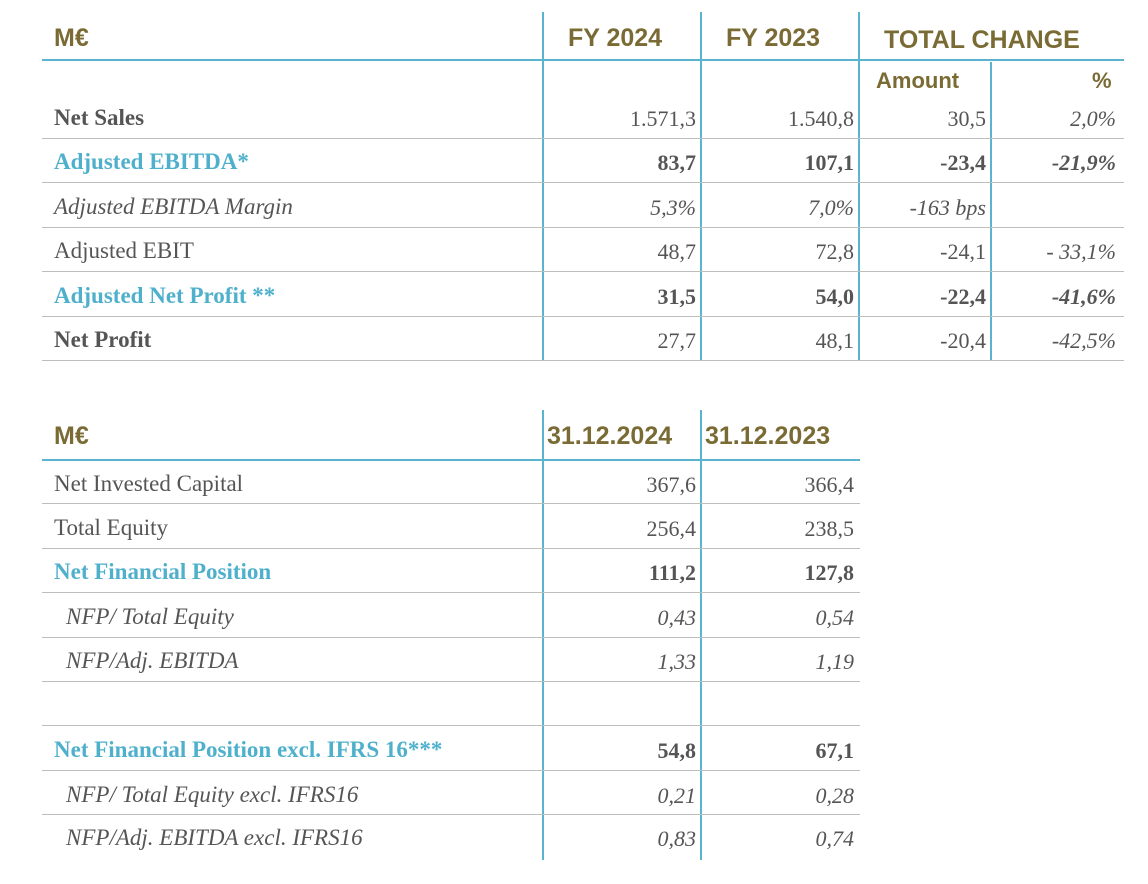 The image size is (1148, 884). What do you see at coordinates (212, 794) in the screenshot?
I see `row-label-nfp-total-equity-excl-ifrs16: NFP/ Total Equity excl. IFRS16` at bounding box center [212, 794].